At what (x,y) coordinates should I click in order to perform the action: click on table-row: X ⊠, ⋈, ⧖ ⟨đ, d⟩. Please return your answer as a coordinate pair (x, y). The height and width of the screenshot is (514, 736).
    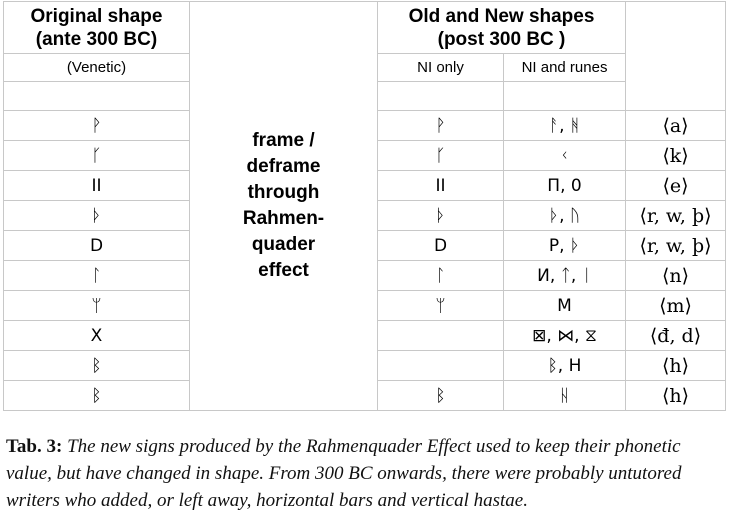
    Looking at the image, I should click on (365, 335).